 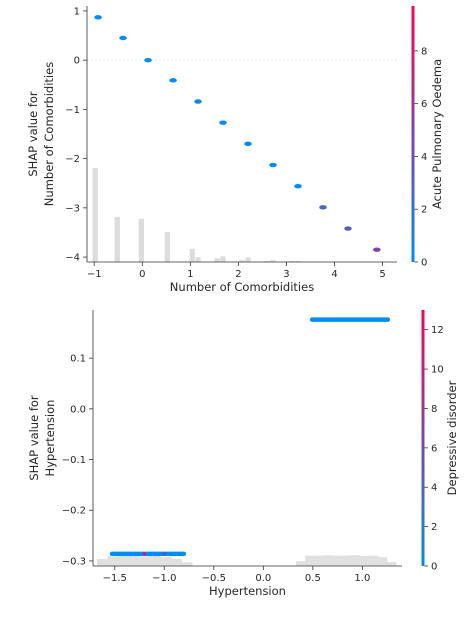 I want to click on x-tick-label: 2, so click(x=238, y=274).